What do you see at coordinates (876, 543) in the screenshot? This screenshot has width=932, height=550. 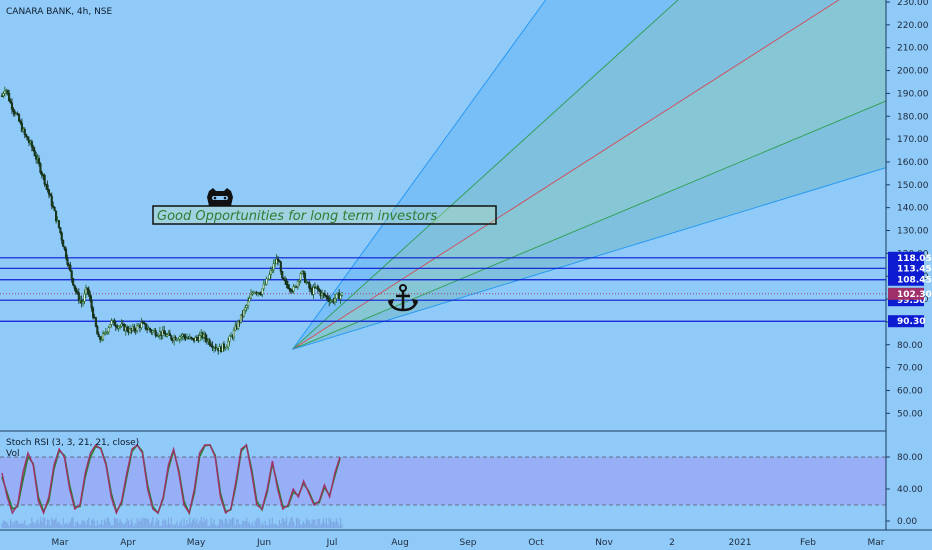 I see `time-tick-label: Mar` at bounding box center [876, 543].